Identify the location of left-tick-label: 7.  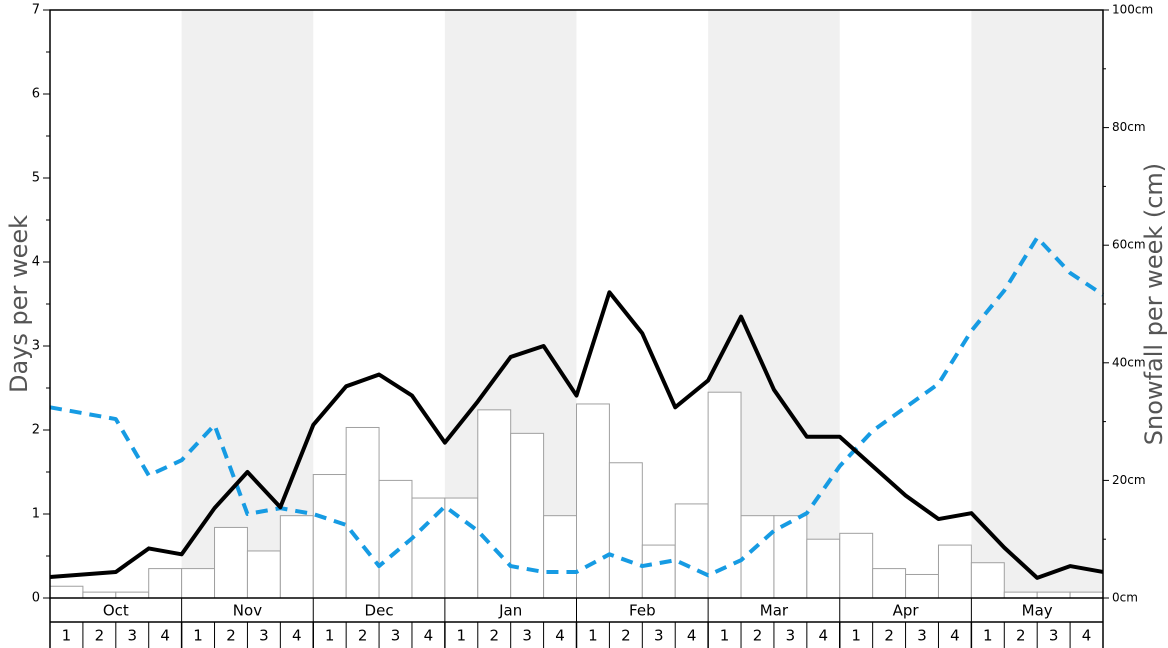
(36, 10).